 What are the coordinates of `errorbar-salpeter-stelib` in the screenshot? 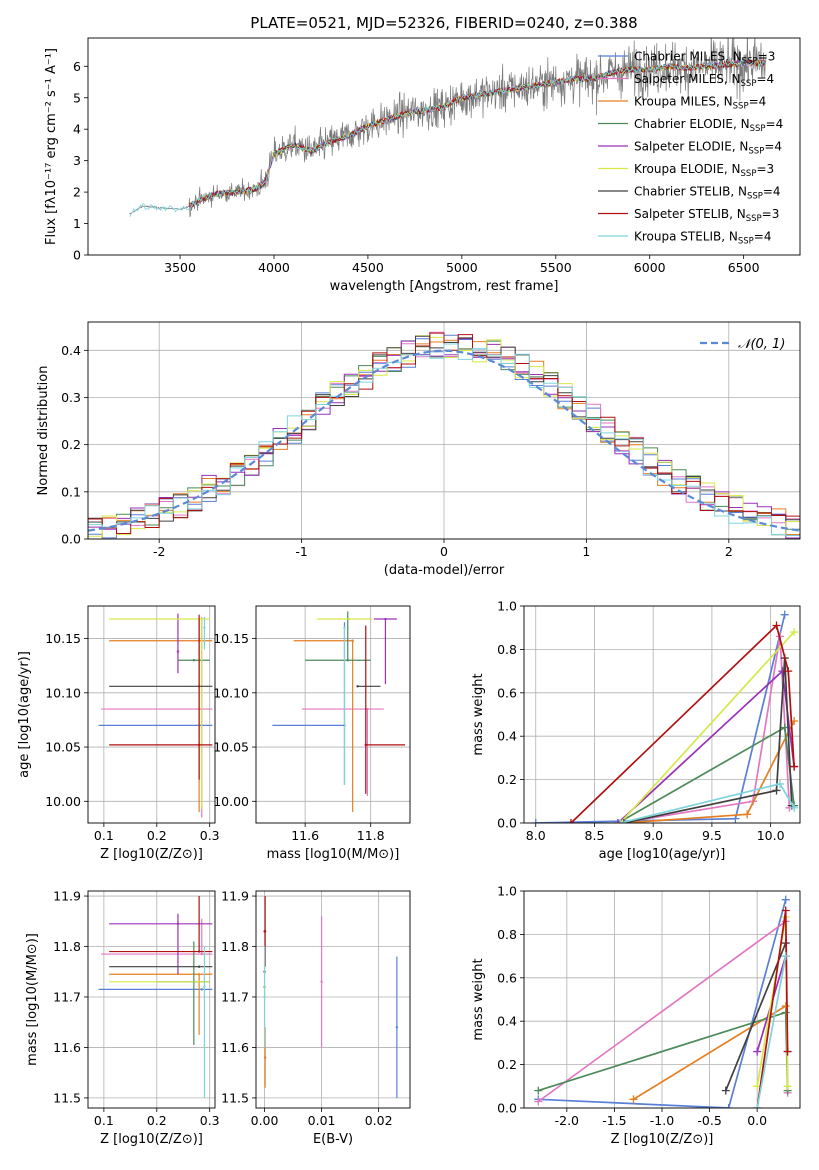 It's located at (161, 697).